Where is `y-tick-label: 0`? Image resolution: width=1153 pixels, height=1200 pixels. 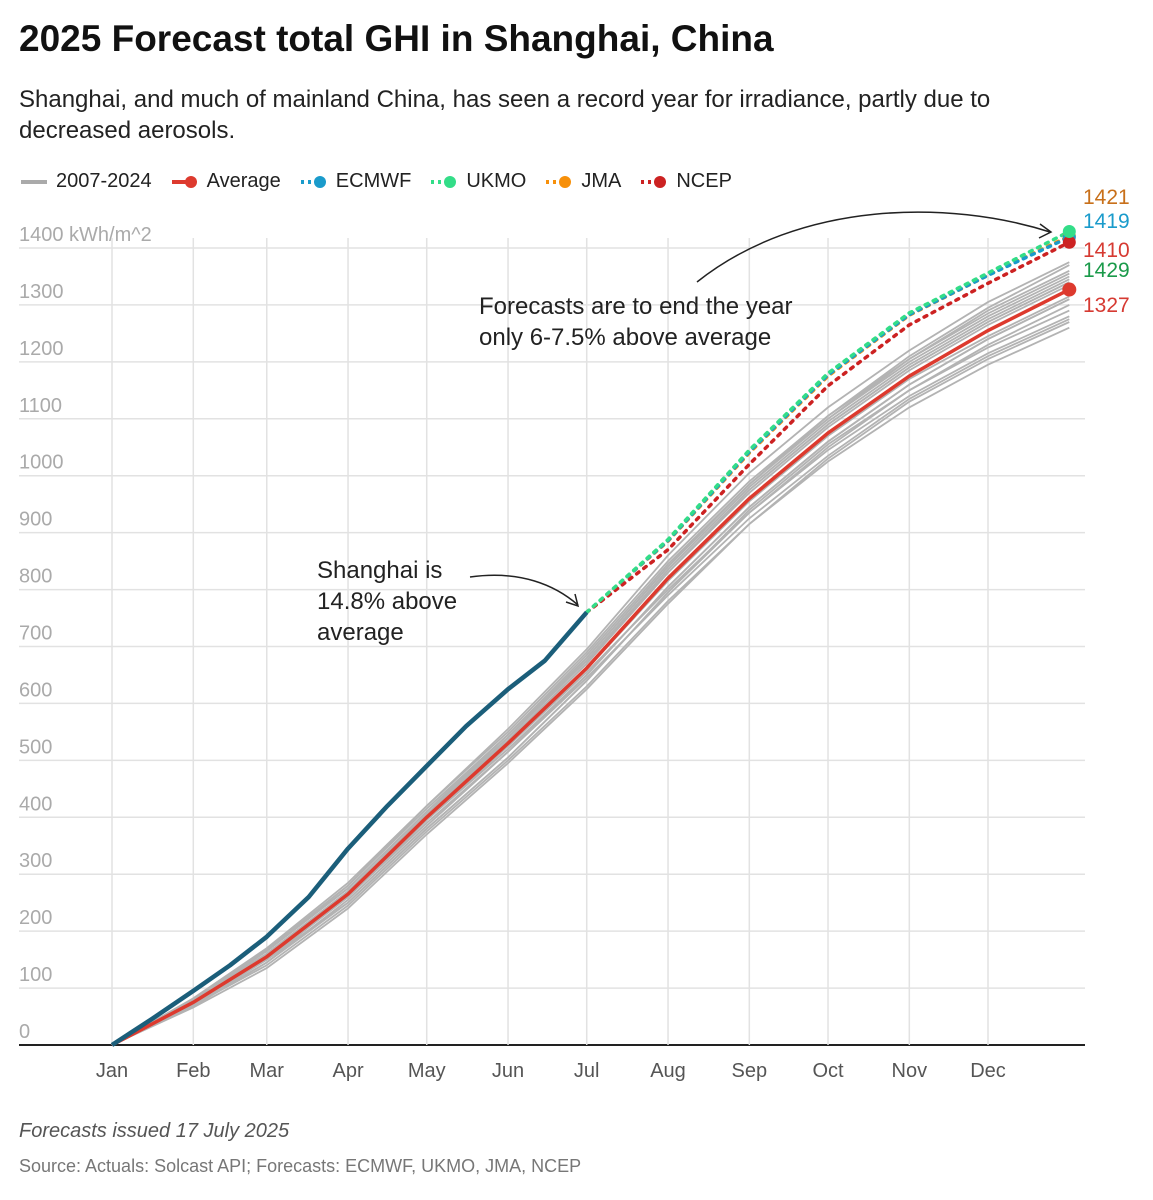 y-tick-label: 0 is located at coordinates (24, 1032).